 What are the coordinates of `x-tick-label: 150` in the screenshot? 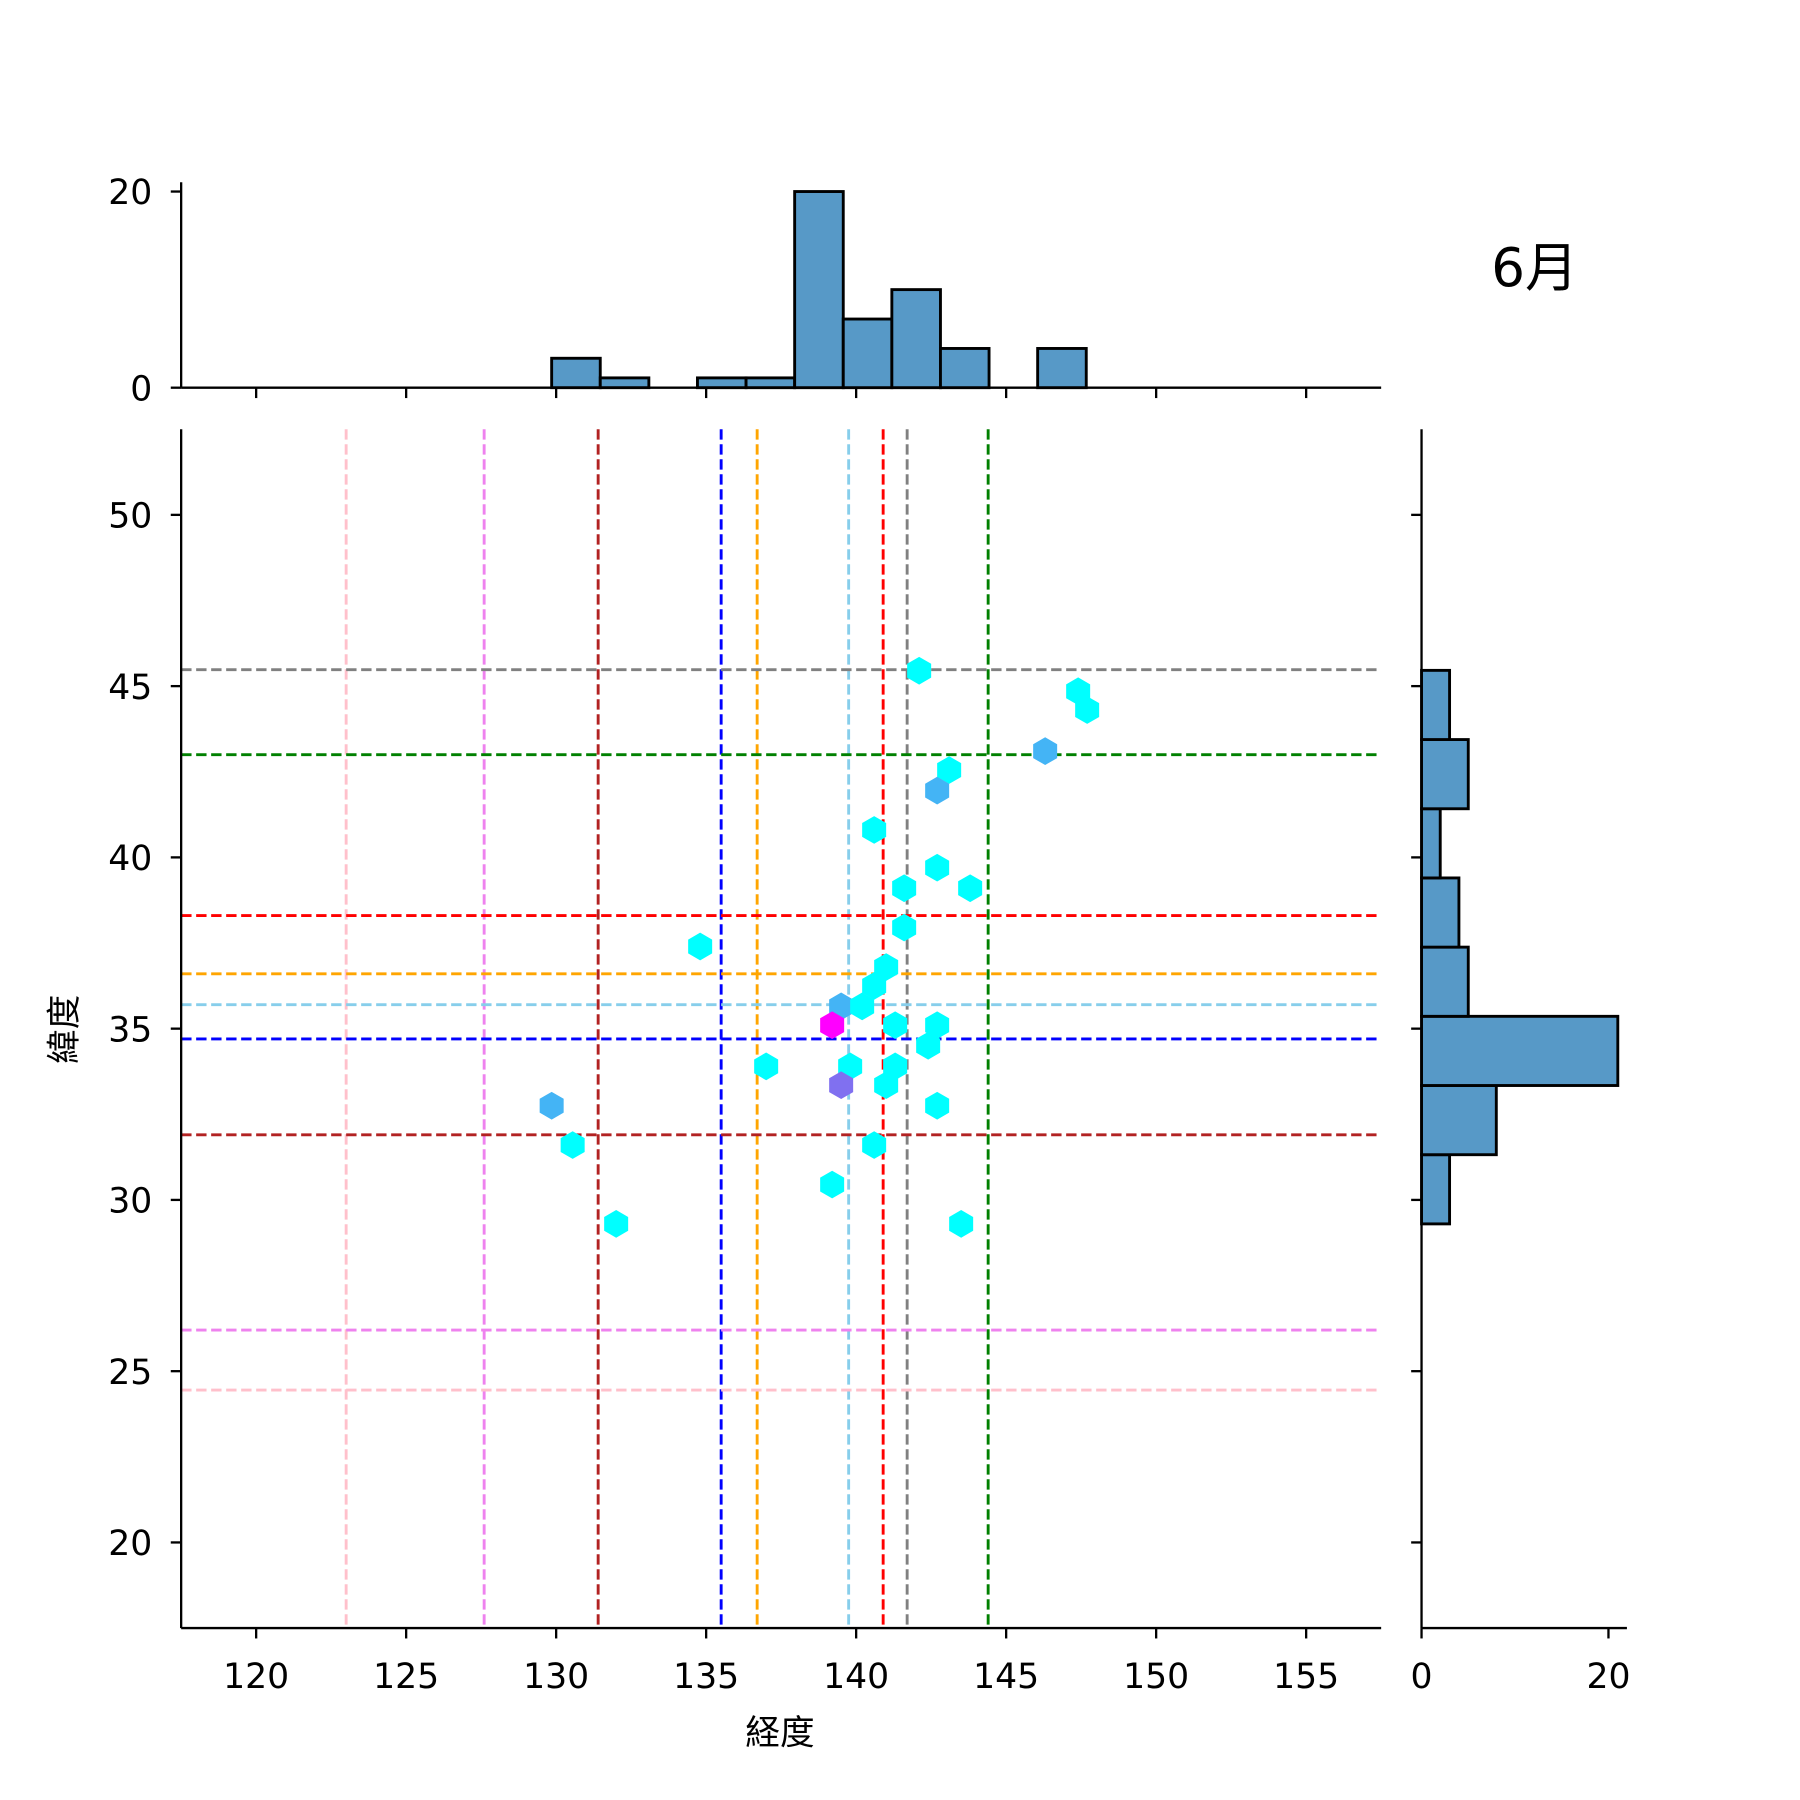 It's located at (1156, 1677).